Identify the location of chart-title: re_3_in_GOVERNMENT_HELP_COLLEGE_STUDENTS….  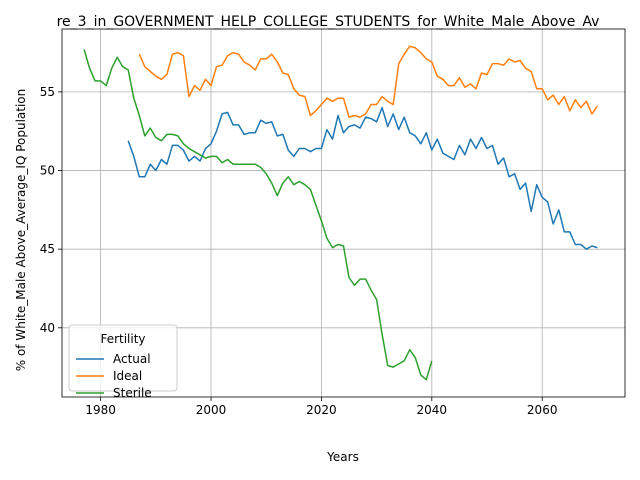
(328, 22).